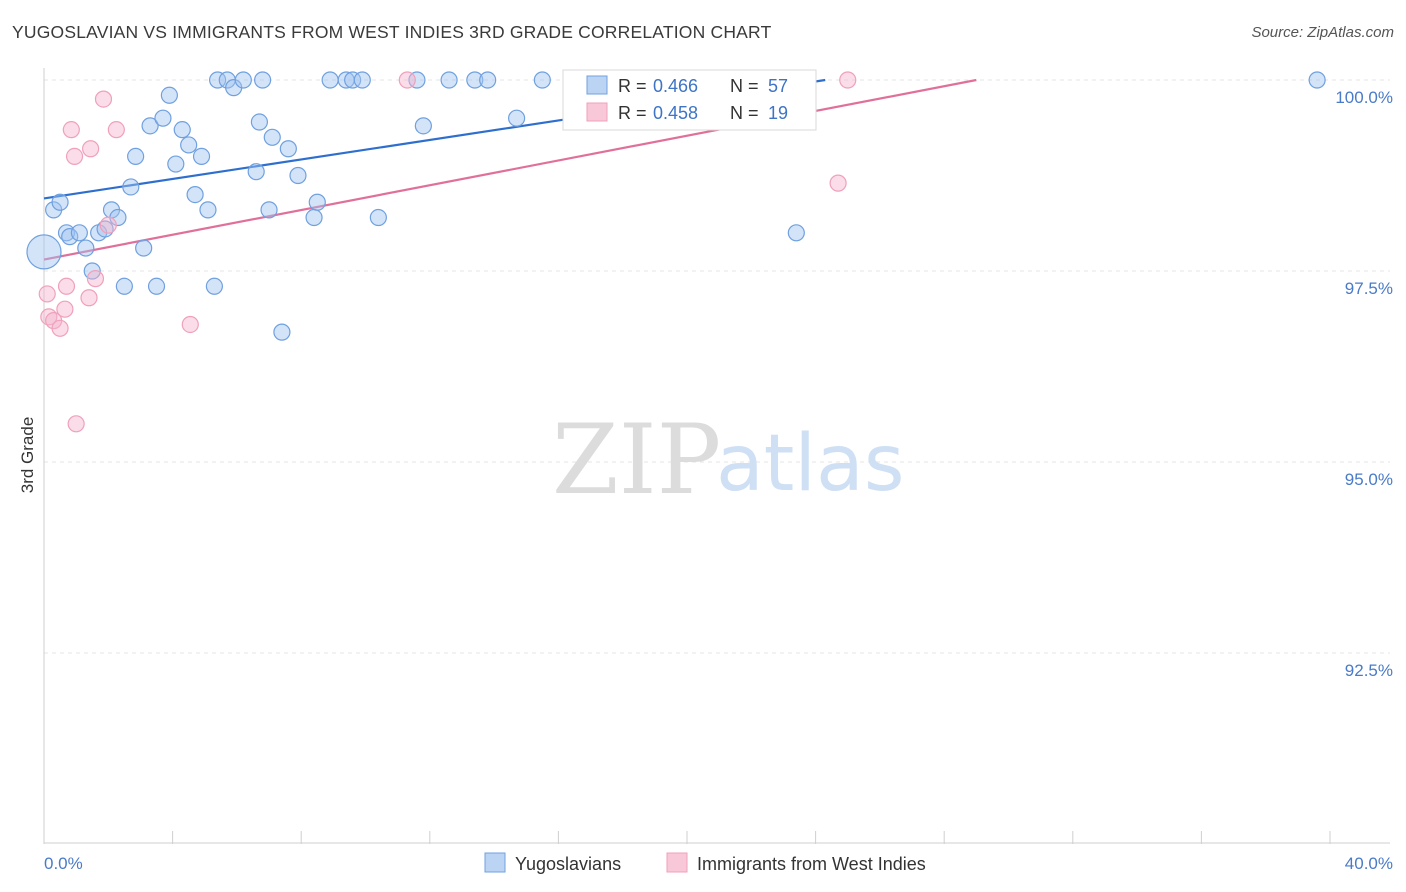 The width and height of the screenshot is (1406, 892). I want to click on legend-r-value-2: 0.458, so click(675, 113).